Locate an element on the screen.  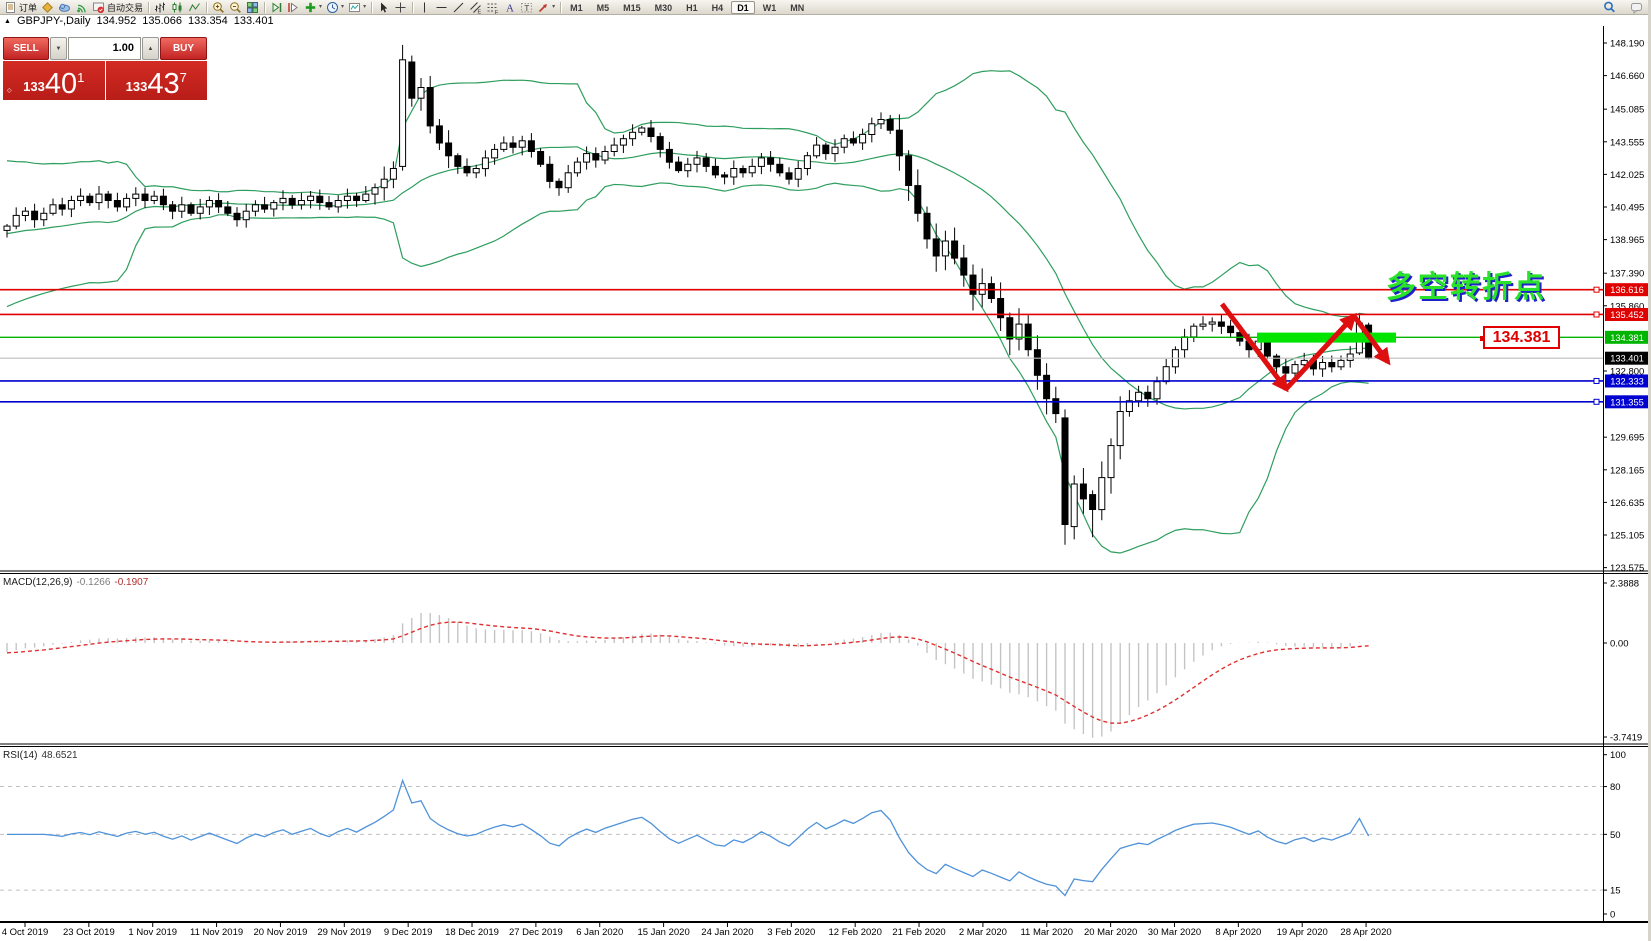
search-icon is located at coordinates (1609, 8).